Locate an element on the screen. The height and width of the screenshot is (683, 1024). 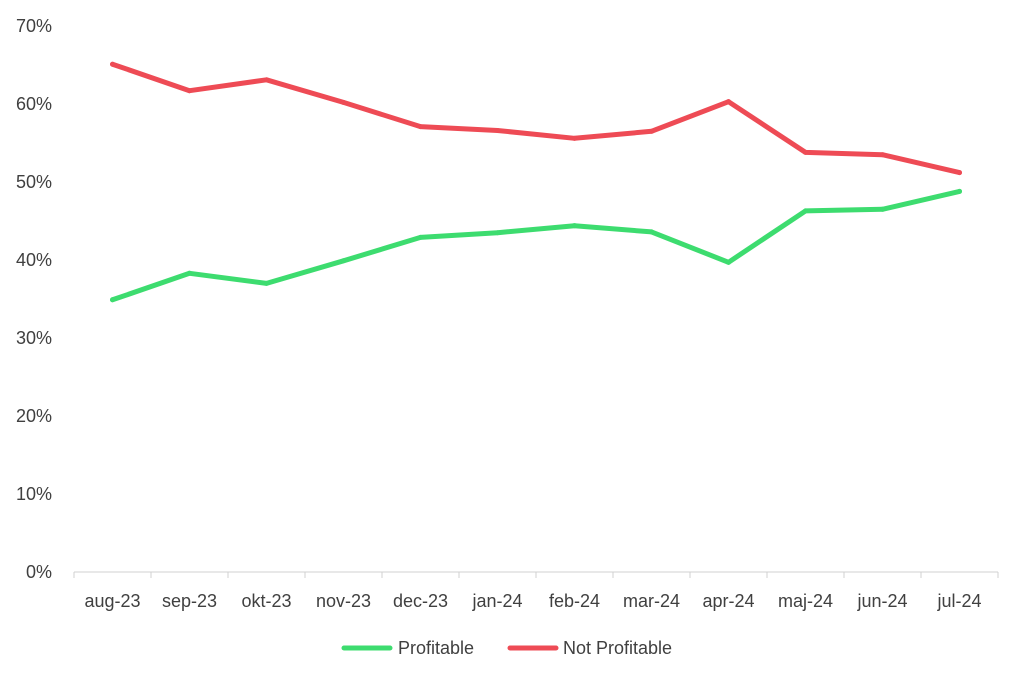
legend-label: Not Profitable is located at coordinates (617, 648).